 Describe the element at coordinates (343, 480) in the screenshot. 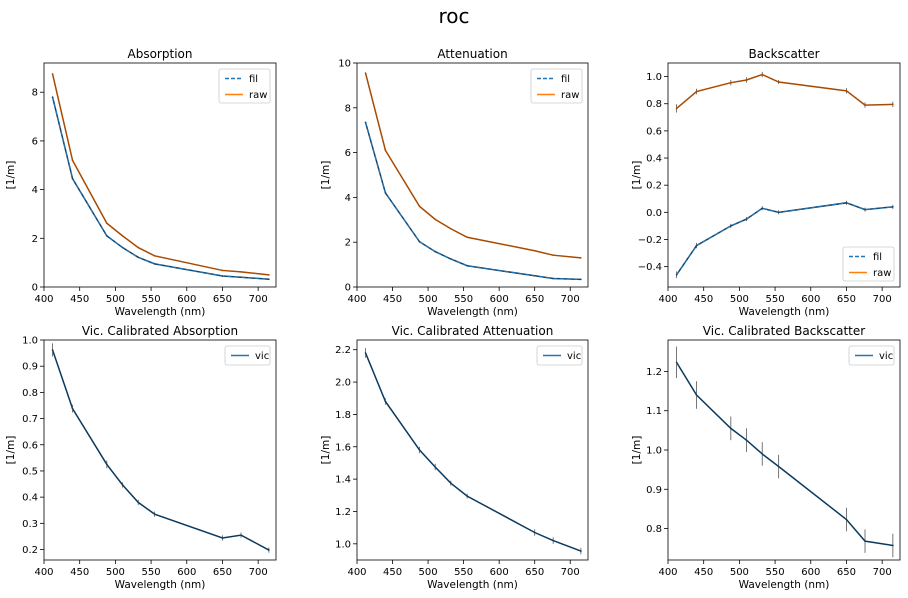

I see `y-tick-label: 1.4` at that location.